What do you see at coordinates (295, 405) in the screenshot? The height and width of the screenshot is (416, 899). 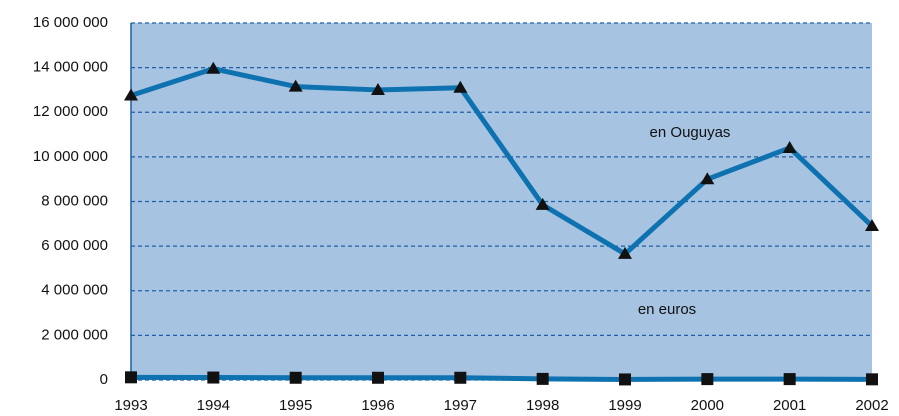 I see `x-tick-label: 1995` at bounding box center [295, 405].